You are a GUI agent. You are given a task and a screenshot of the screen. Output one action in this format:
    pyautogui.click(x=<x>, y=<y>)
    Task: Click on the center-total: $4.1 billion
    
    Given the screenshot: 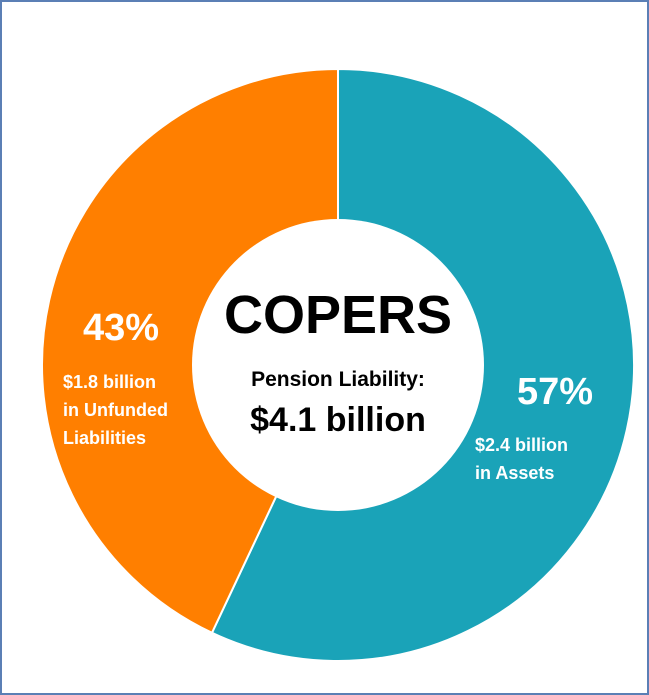 What is the action you would take?
    pyautogui.click(x=338, y=420)
    